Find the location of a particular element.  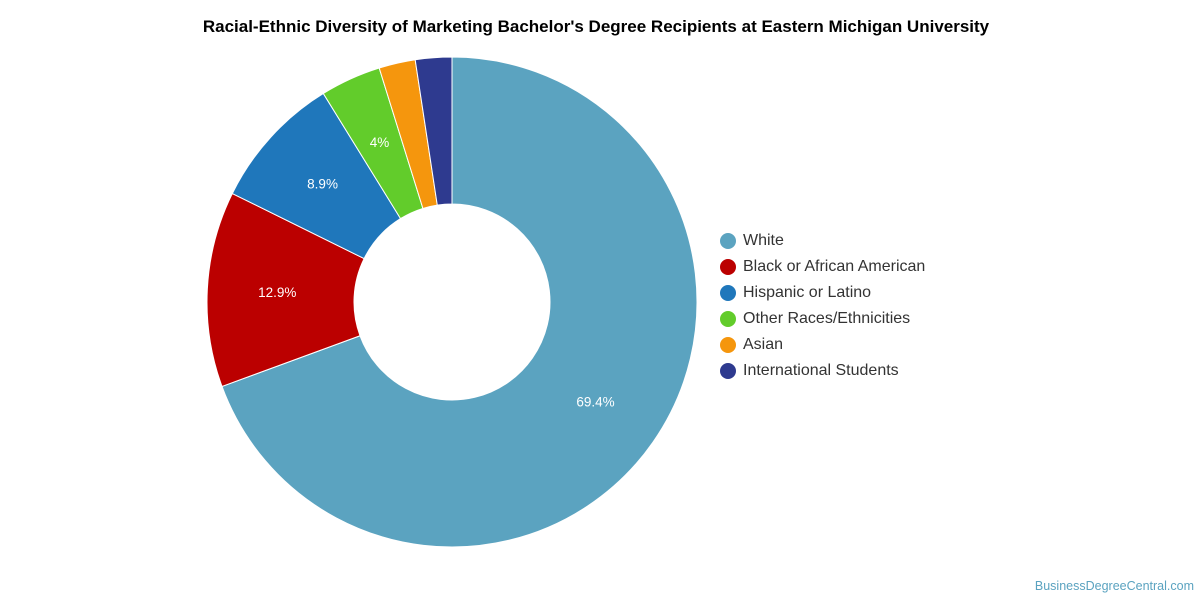

watermark-link: BusinessDegreeCentral.com is located at coordinates (1114, 586).